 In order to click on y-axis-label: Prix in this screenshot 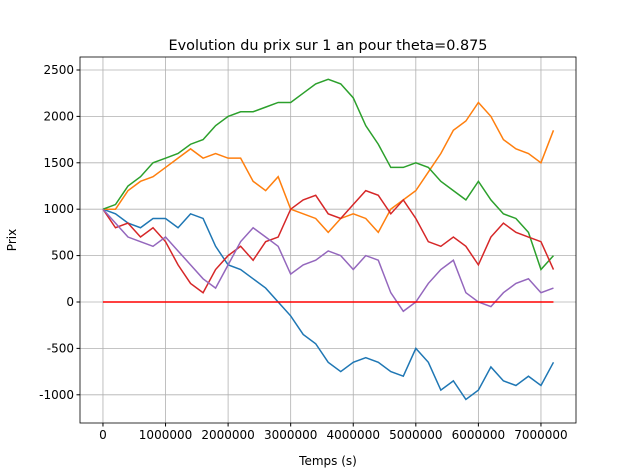, I will do `click(12, 240)`.